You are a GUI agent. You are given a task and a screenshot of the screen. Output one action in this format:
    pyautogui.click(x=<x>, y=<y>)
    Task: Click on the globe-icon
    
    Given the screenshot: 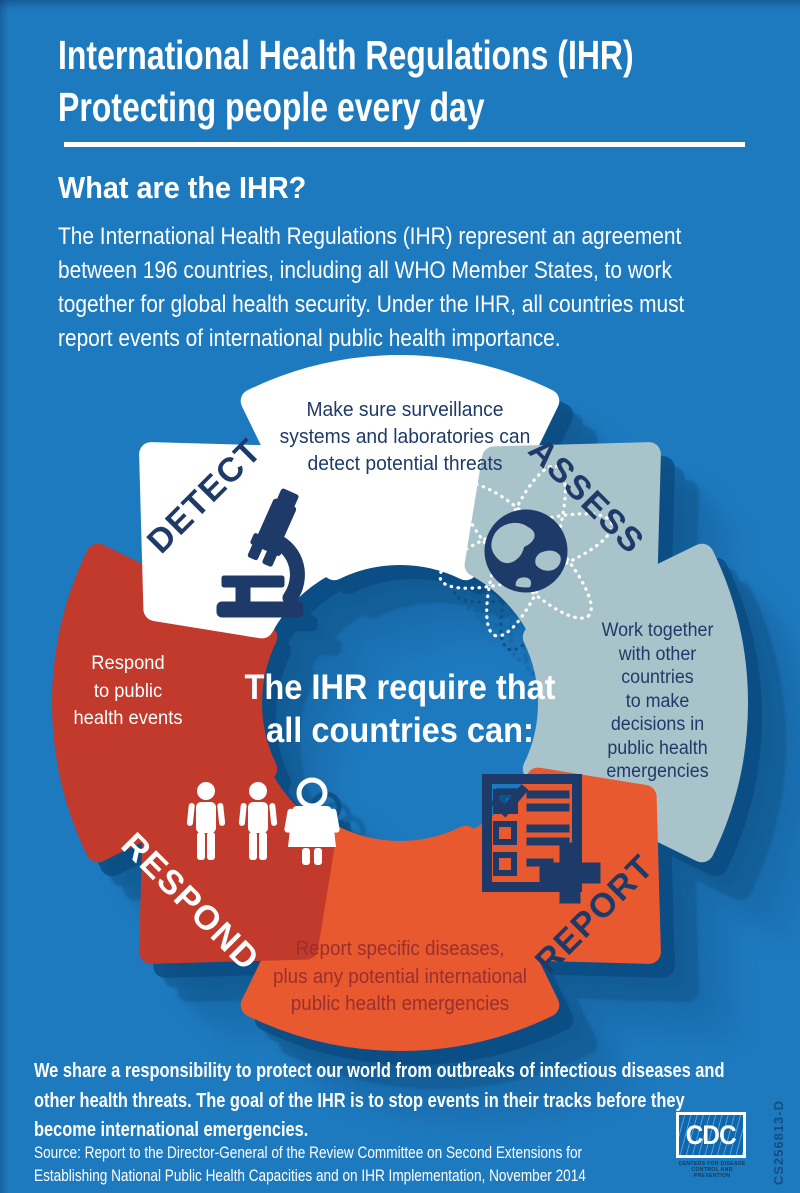 What is the action you would take?
    pyautogui.click(x=526, y=551)
    